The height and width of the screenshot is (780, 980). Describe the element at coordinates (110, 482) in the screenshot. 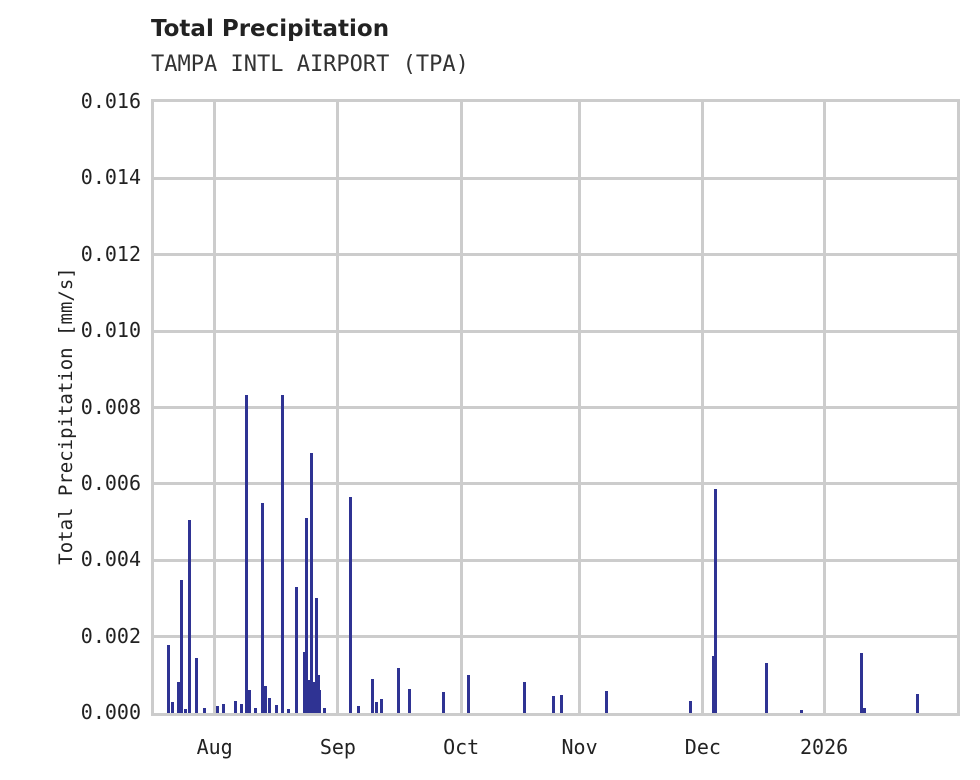

I see `y-tick-label: 0.006` at that location.